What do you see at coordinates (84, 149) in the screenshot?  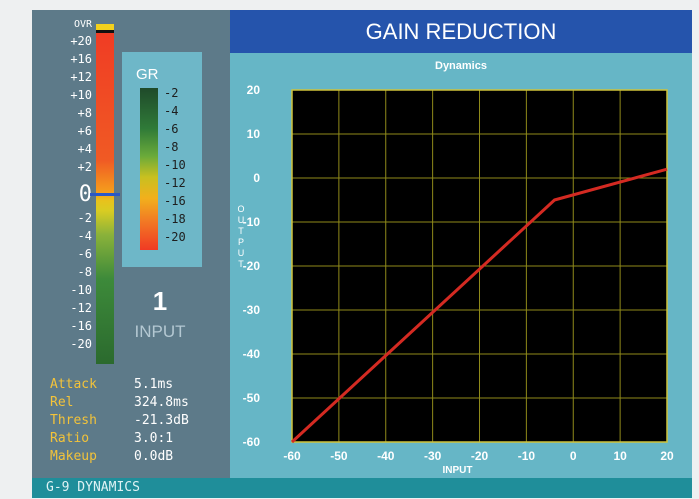 I see `scale-tick: +4` at bounding box center [84, 149].